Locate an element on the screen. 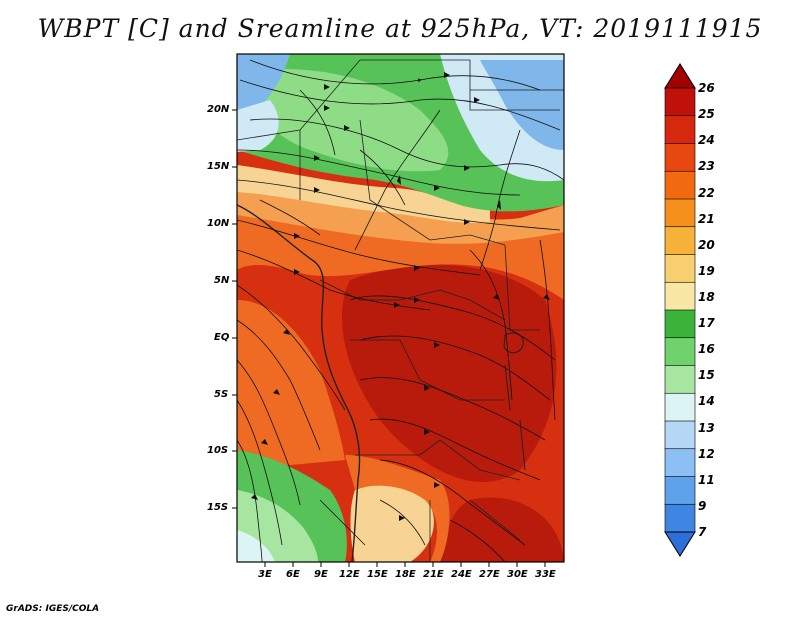 This screenshot has height=618, width=800. lat-label-15n: 15N is located at coordinates (218, 166).